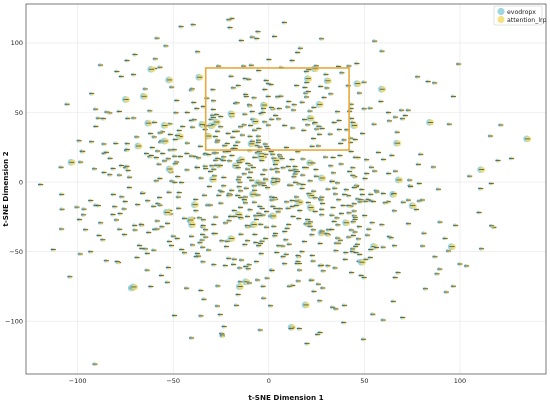  Describe the element at coordinates (17, 43) in the screenshot. I see `y-tick-label: 100` at that location.